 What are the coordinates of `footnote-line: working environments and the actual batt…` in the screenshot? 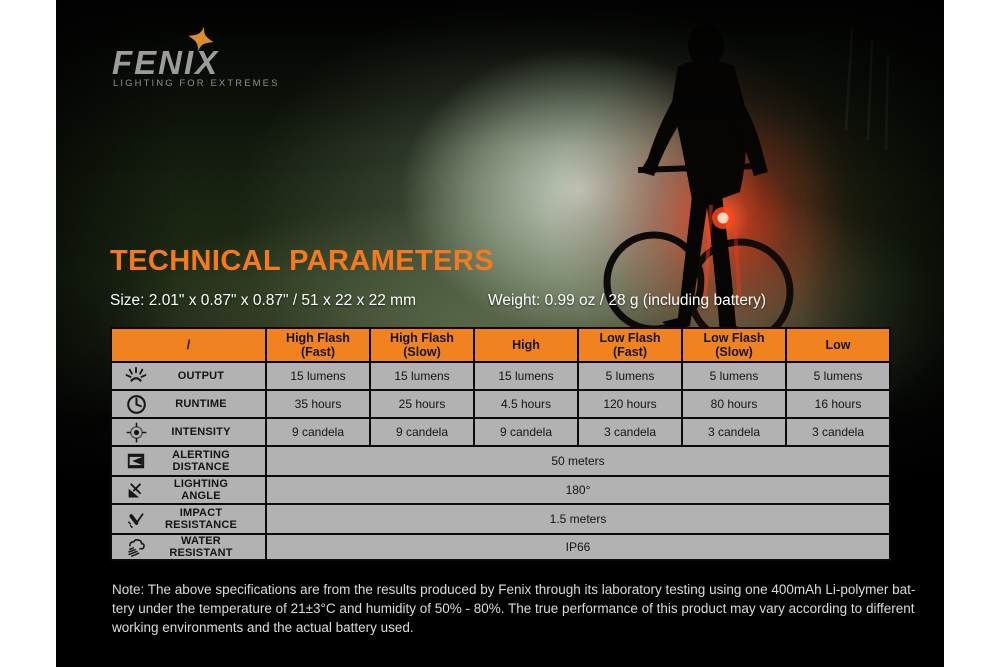 It's located at (263, 627).